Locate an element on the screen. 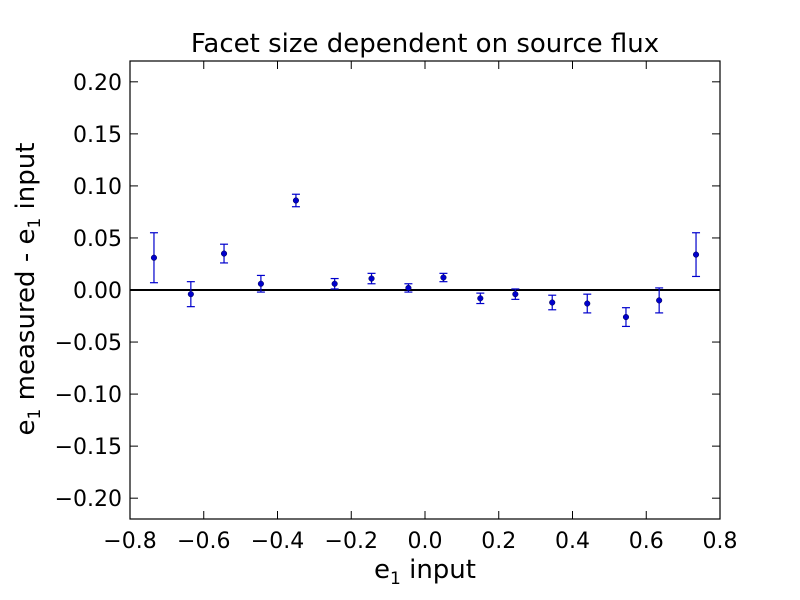 This screenshot has width=800, height=600. x-tick-label: 0.0 is located at coordinates (425, 541).